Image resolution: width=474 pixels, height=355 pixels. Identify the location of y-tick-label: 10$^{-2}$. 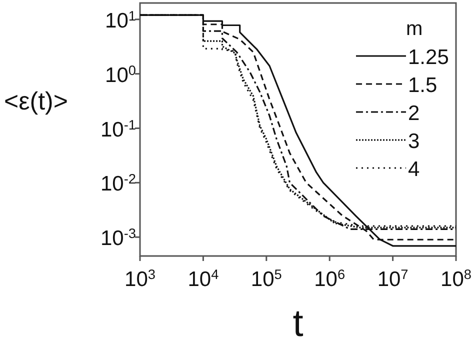
(118, 183).